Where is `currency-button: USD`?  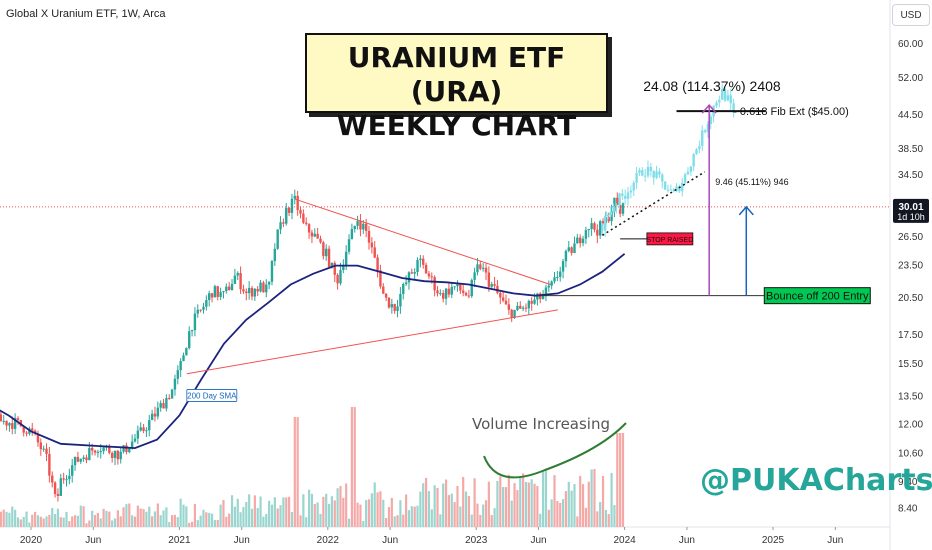
currency-button: USD is located at coordinates (911, 15).